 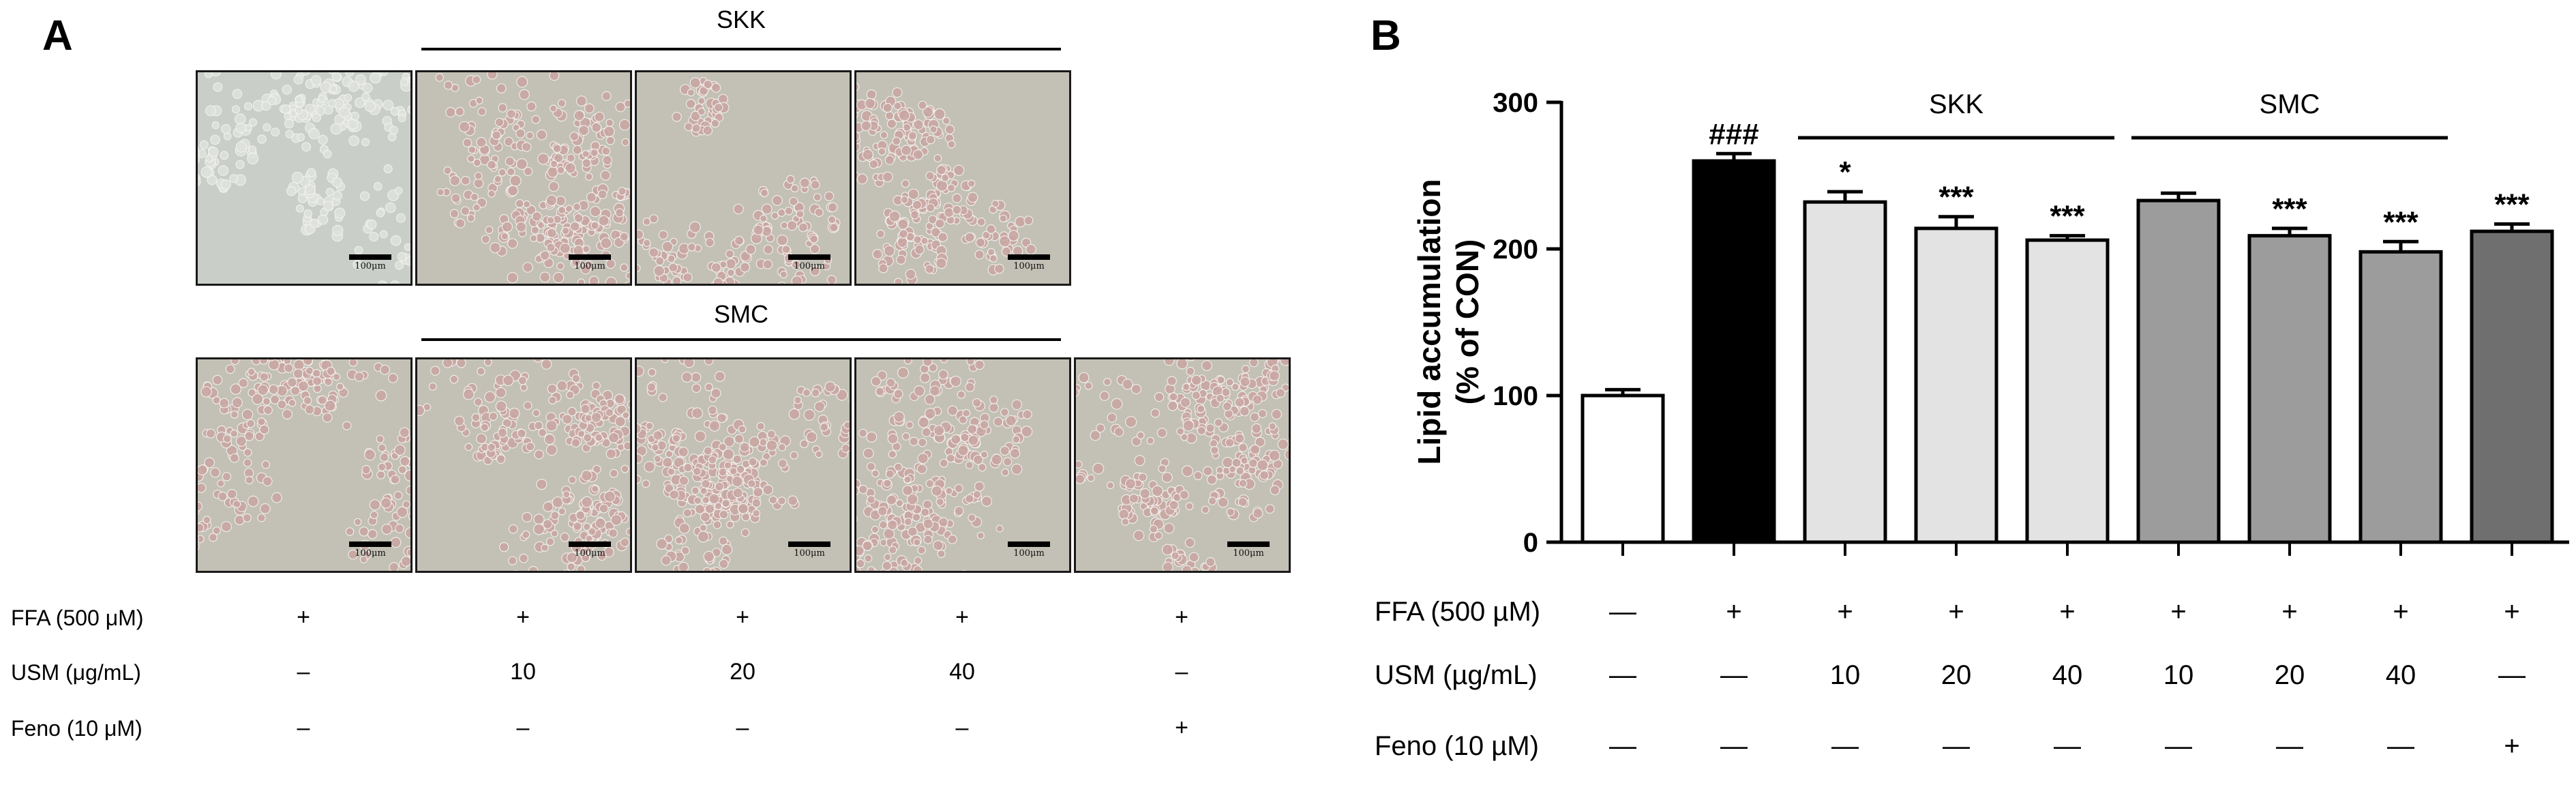 I want to click on micrograph-skk-10: 100μm, so click(x=523, y=178).